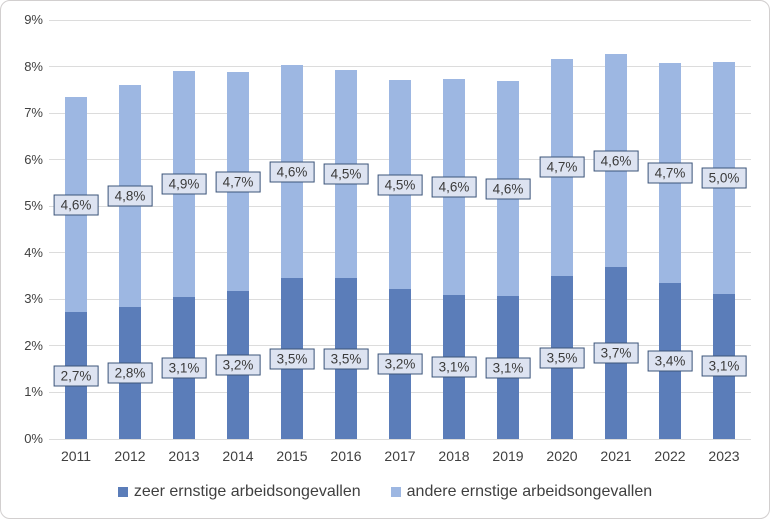 The image size is (770, 519). I want to click on legend-item-andere-ernstige: andere ernstige arbeidsongevallen, so click(521, 492).